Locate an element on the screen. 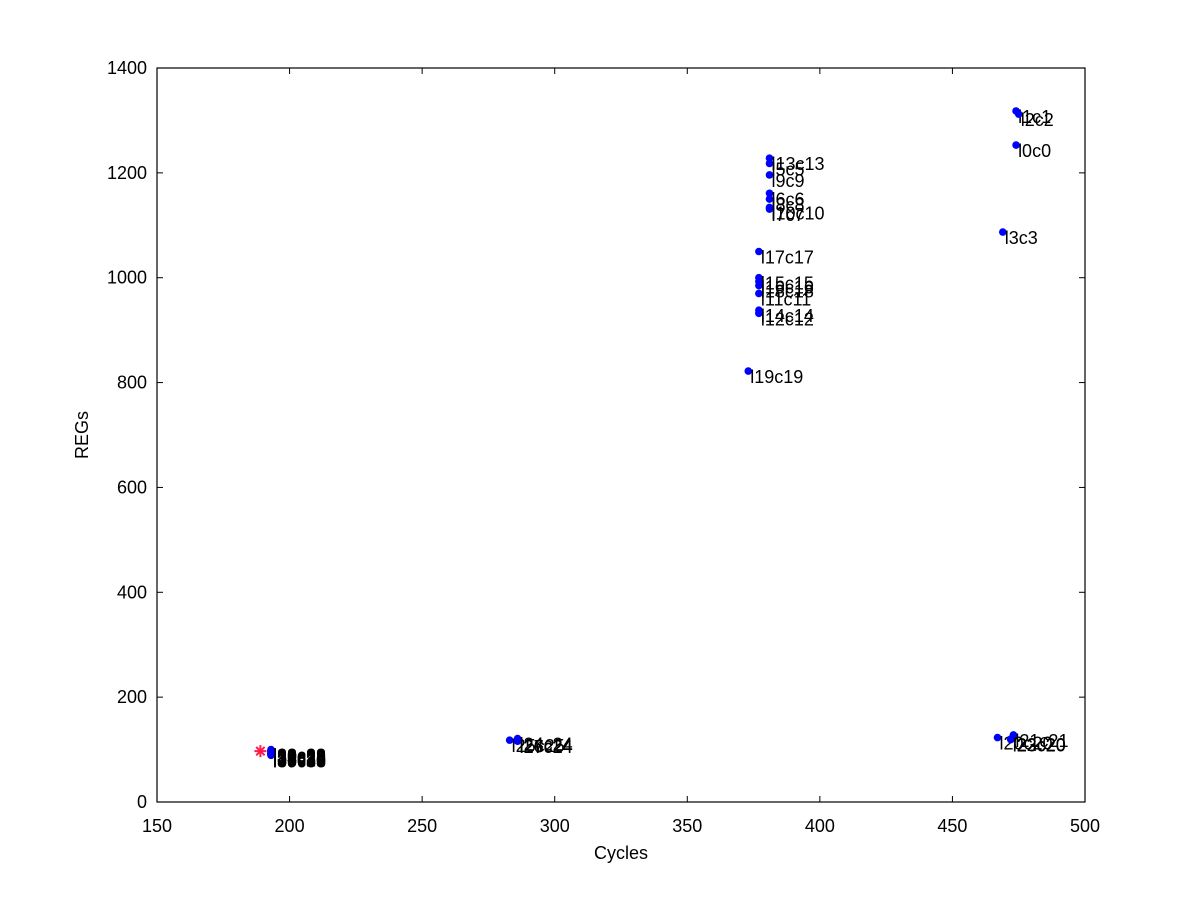 The height and width of the screenshot is (900, 1200). data-point-label: l19c19 is located at coordinates (776, 377).